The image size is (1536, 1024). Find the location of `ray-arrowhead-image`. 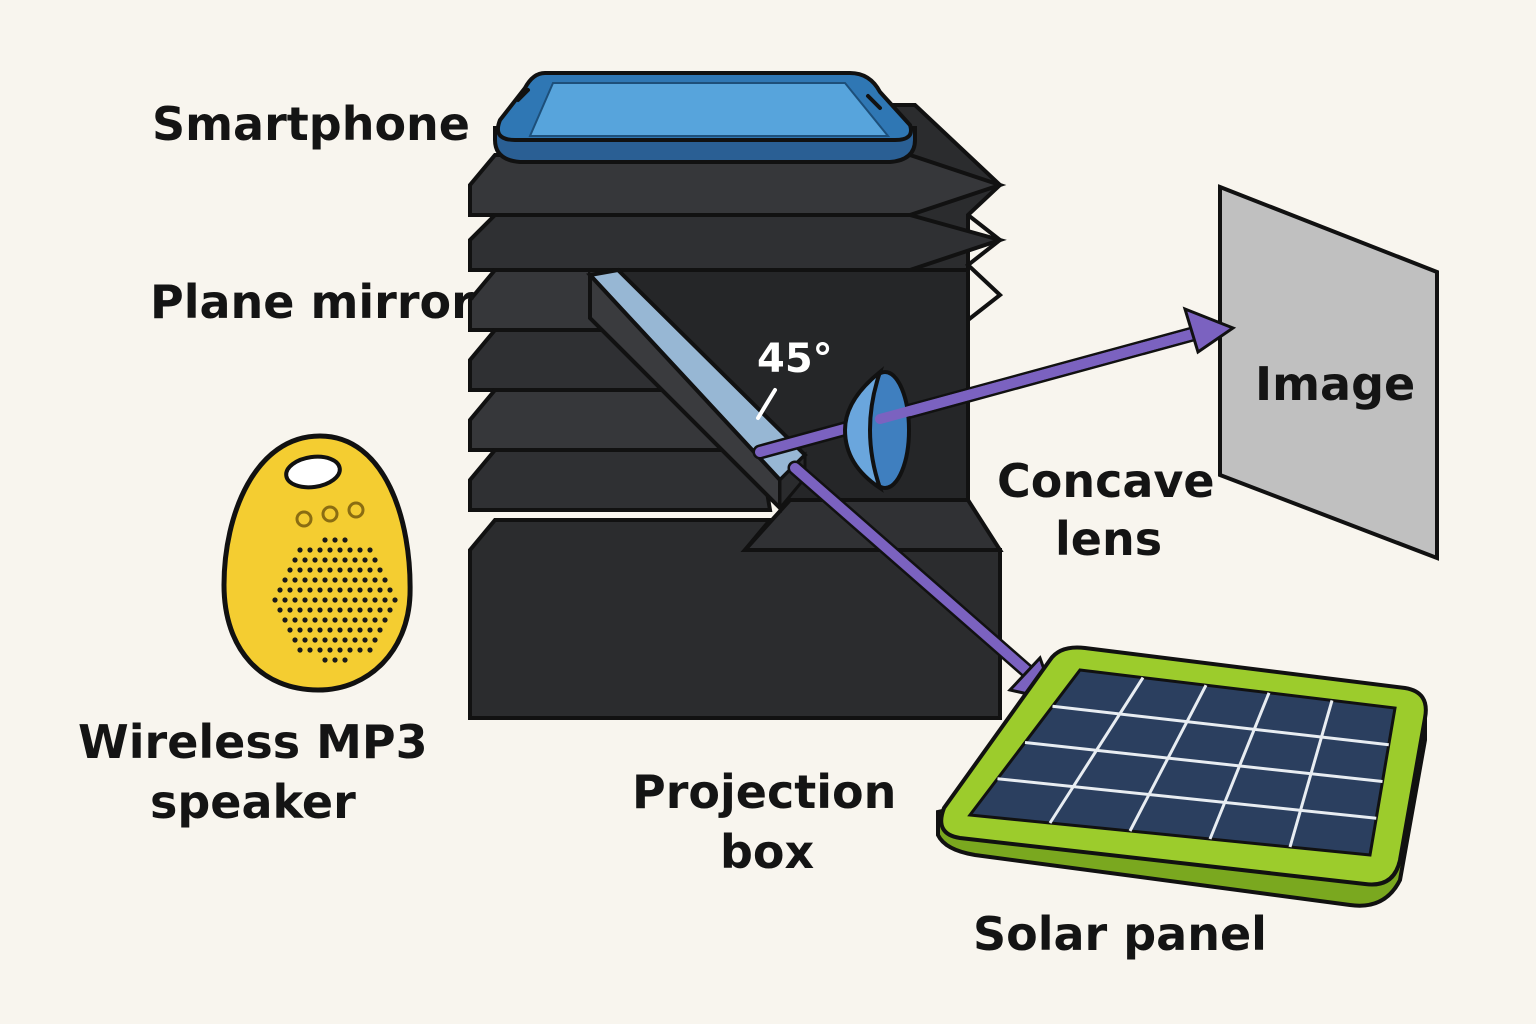

ray-arrowhead-image is located at coordinates (1209, 330).